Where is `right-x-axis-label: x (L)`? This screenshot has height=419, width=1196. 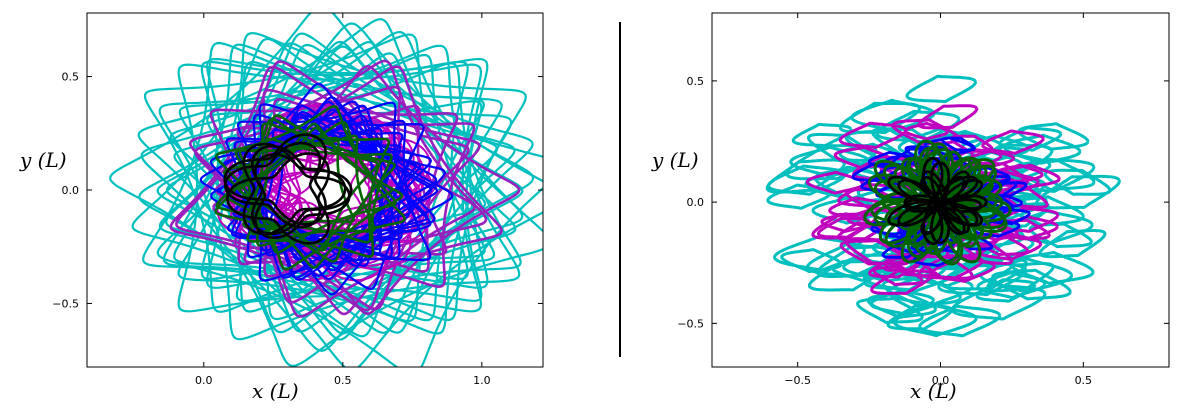
right-x-axis-label: x (L) is located at coordinates (933, 391).